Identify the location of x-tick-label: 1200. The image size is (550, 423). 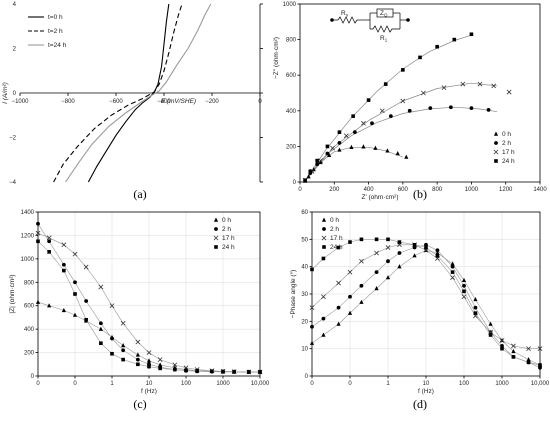
(506, 190).